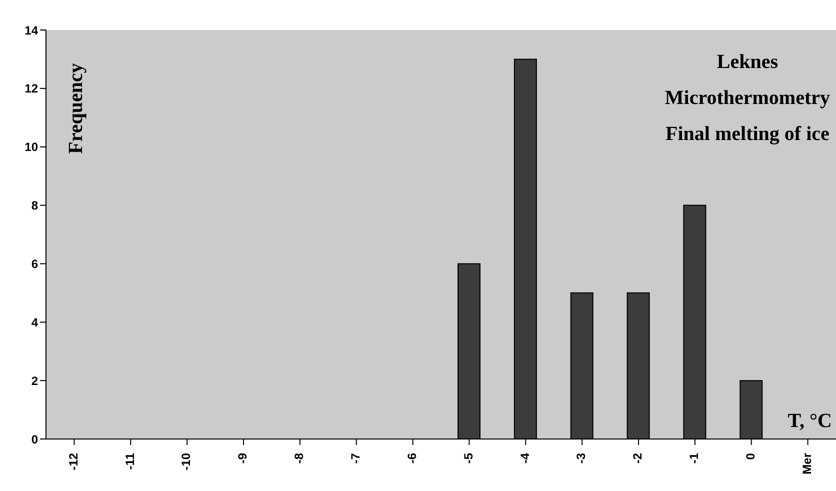 This screenshot has height=491, width=836. I want to click on x-tick-label: Mer, so click(807, 463).